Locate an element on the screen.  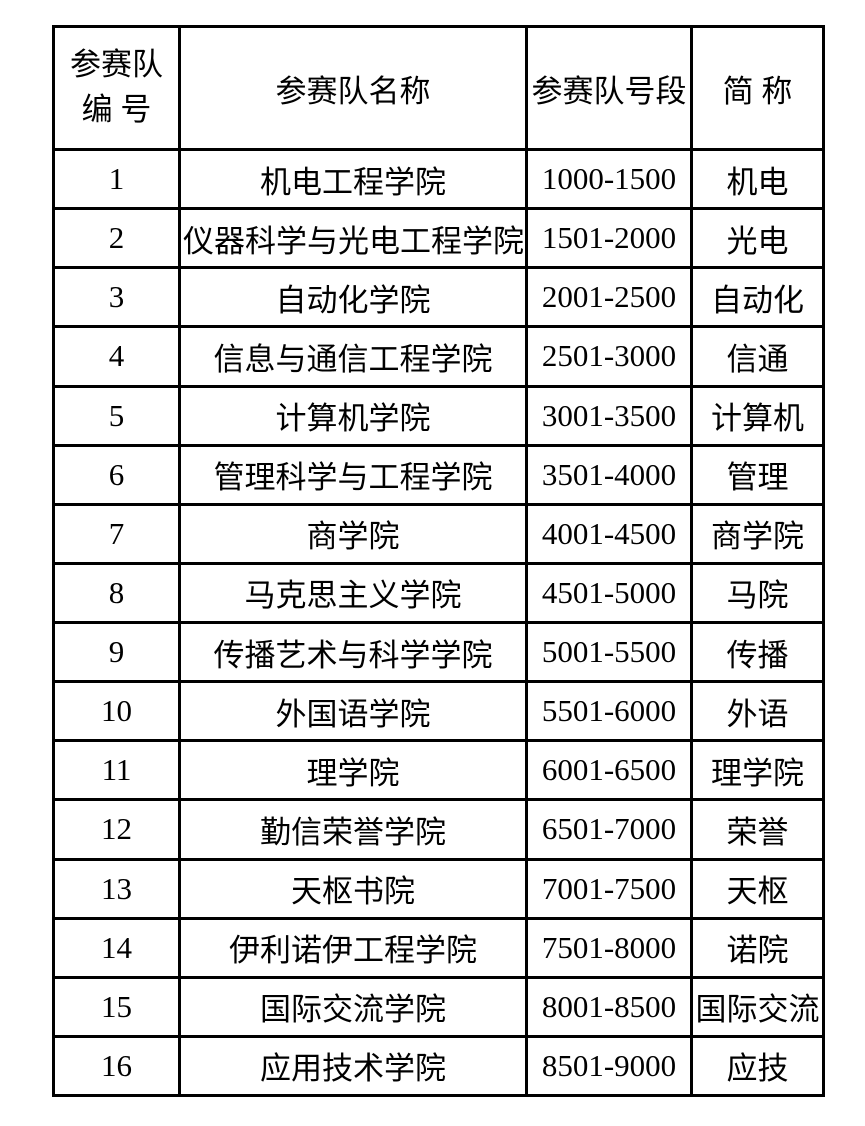
table-row: 13 天枢书院 7001-7500 天枢 is located at coordinates (438, 888).